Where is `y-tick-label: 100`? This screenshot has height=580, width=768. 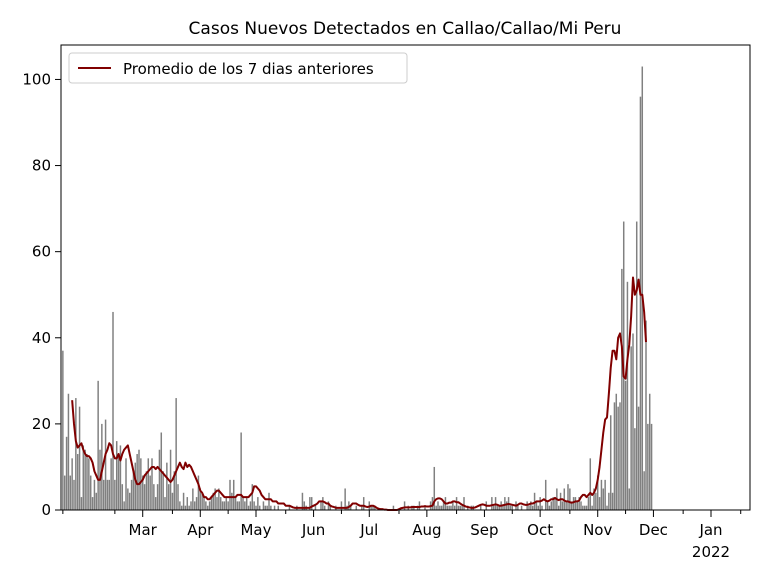
y-tick-label: 100 is located at coordinates (36, 79).